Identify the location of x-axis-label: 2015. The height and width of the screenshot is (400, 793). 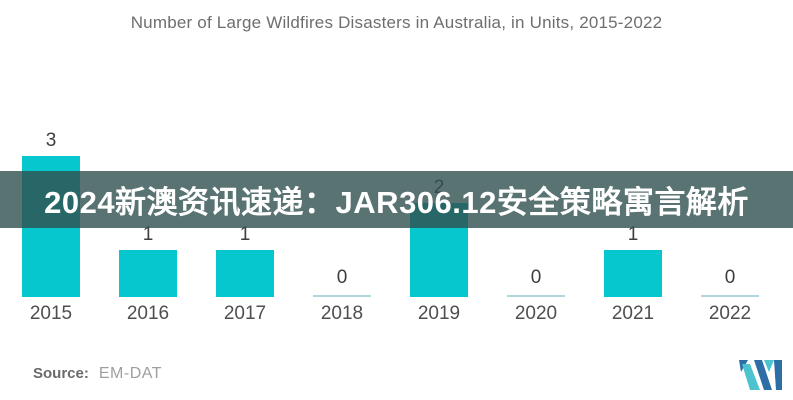
(51, 313).